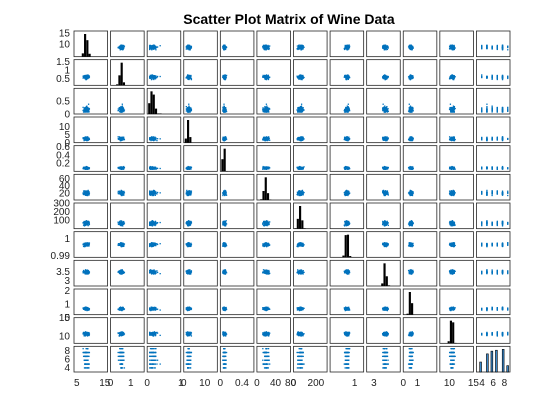 This screenshot has width=560, height=420. What do you see at coordinates (310, 101) in the screenshot?
I see `panel-r3-c7` at bounding box center [310, 101].